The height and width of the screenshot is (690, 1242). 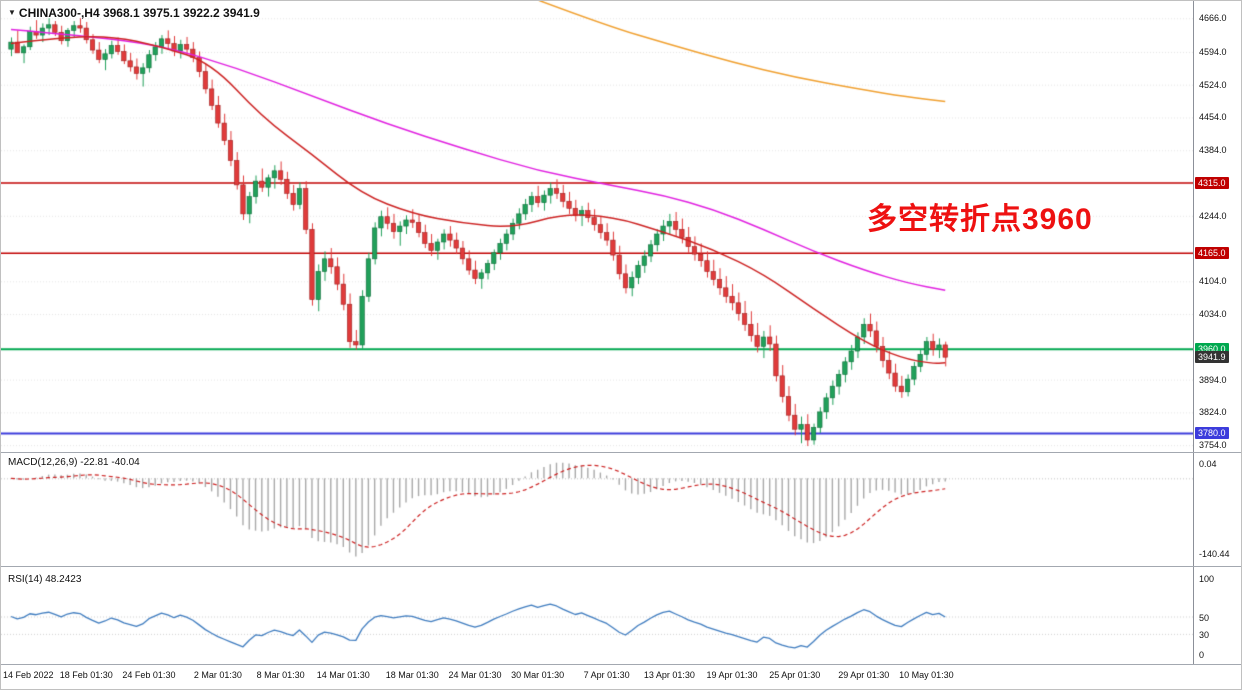 I want to click on macd-scale-label: -140.44, so click(x=1214, y=554).